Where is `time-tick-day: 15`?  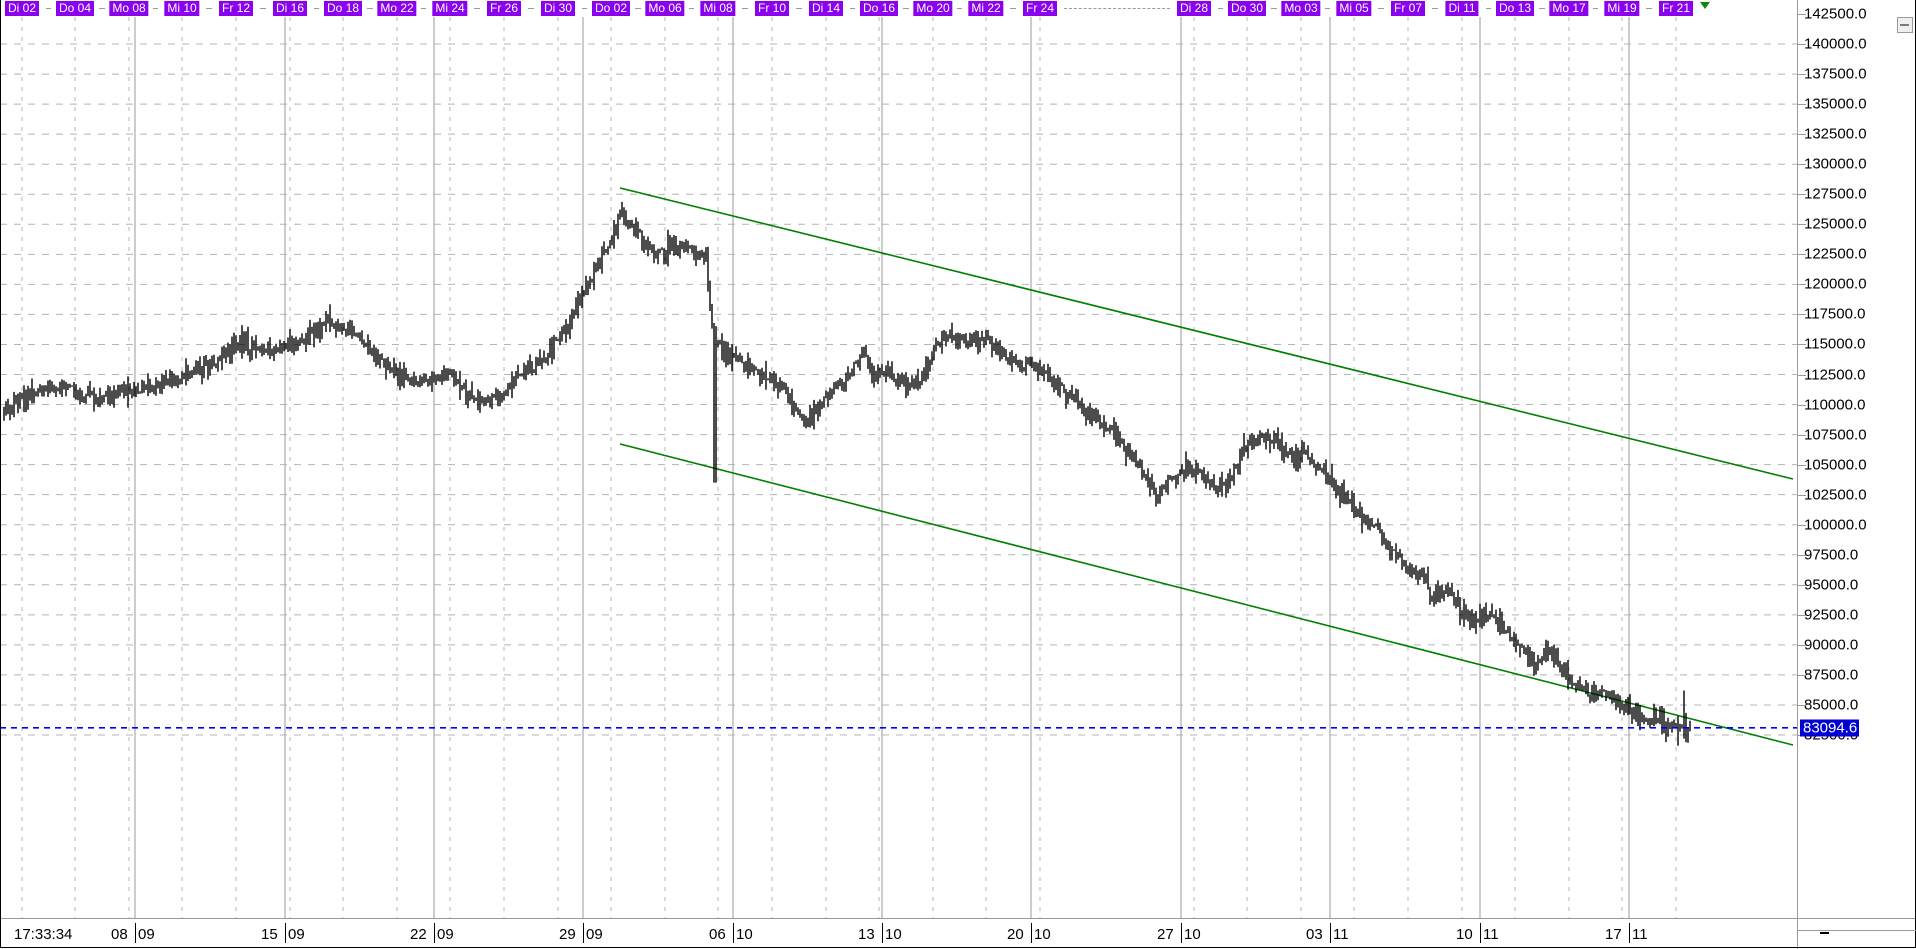 time-tick-day: 15 is located at coordinates (269, 934).